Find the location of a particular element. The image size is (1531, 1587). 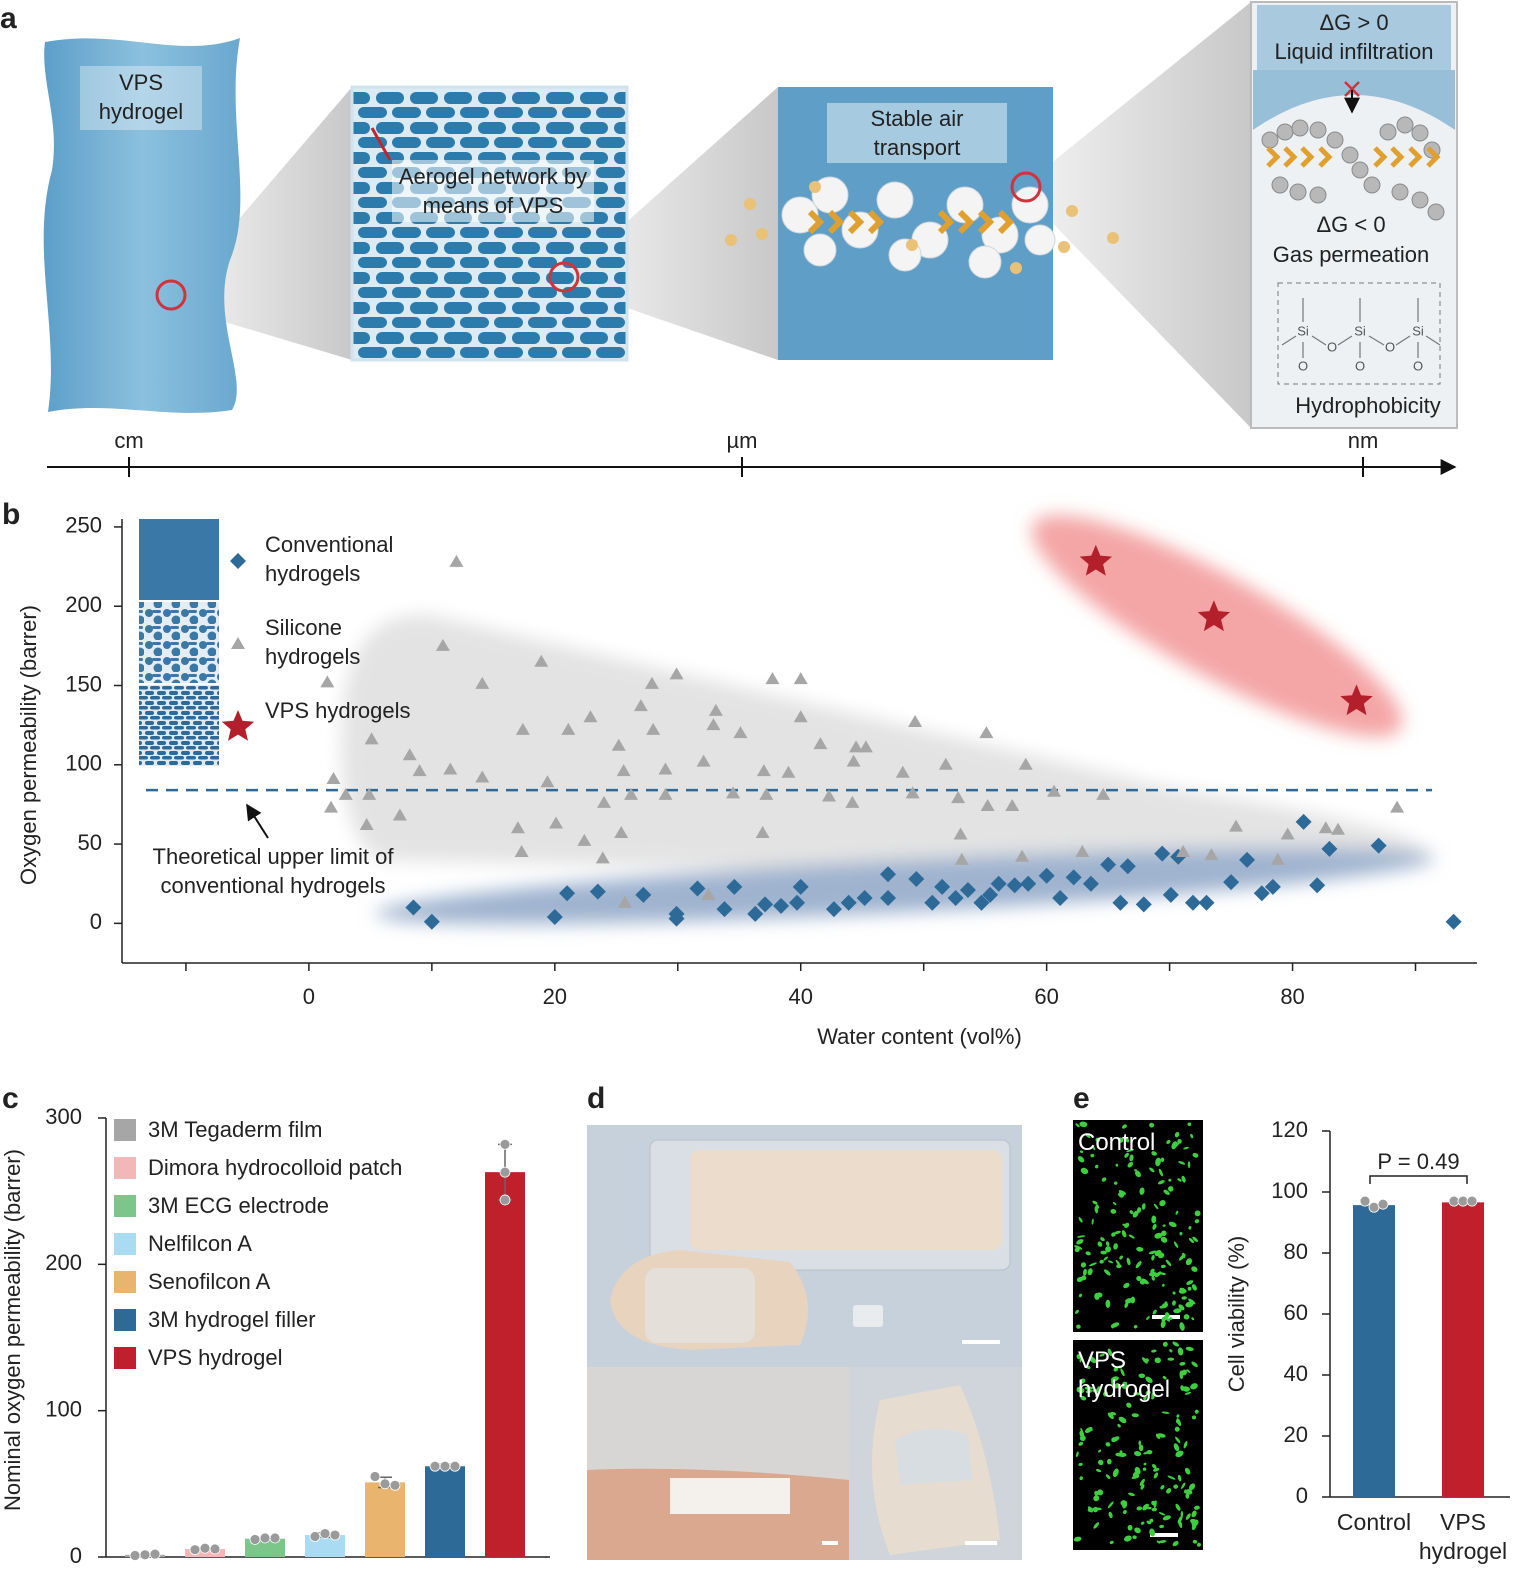

legend-label: Nelfilcon A is located at coordinates (200, 1243).